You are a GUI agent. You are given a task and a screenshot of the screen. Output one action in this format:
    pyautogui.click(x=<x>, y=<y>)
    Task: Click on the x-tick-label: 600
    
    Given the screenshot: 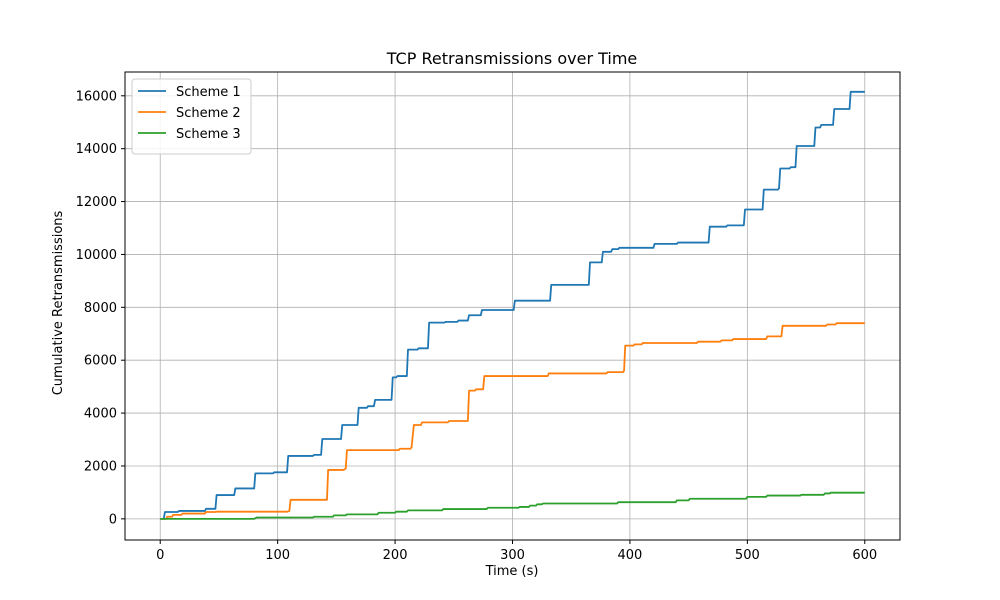 What is the action you would take?
    pyautogui.click(x=864, y=555)
    